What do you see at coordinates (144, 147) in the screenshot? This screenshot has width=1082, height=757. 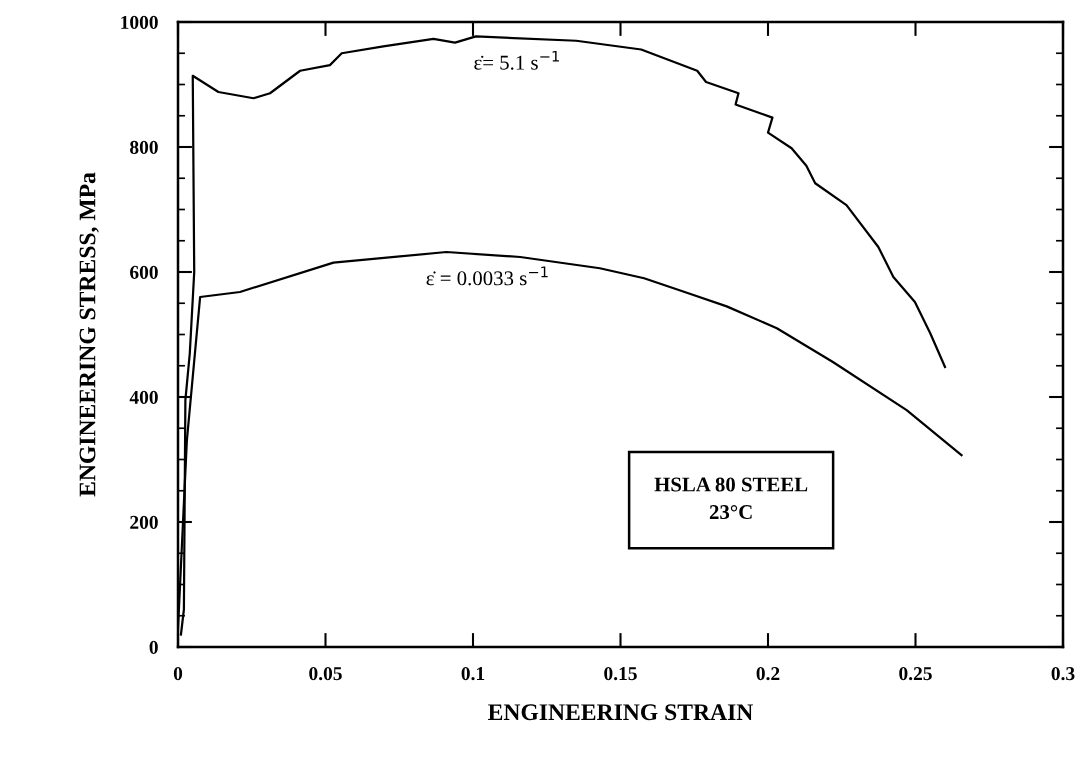 I see `y-tick-label: 800` at bounding box center [144, 147].